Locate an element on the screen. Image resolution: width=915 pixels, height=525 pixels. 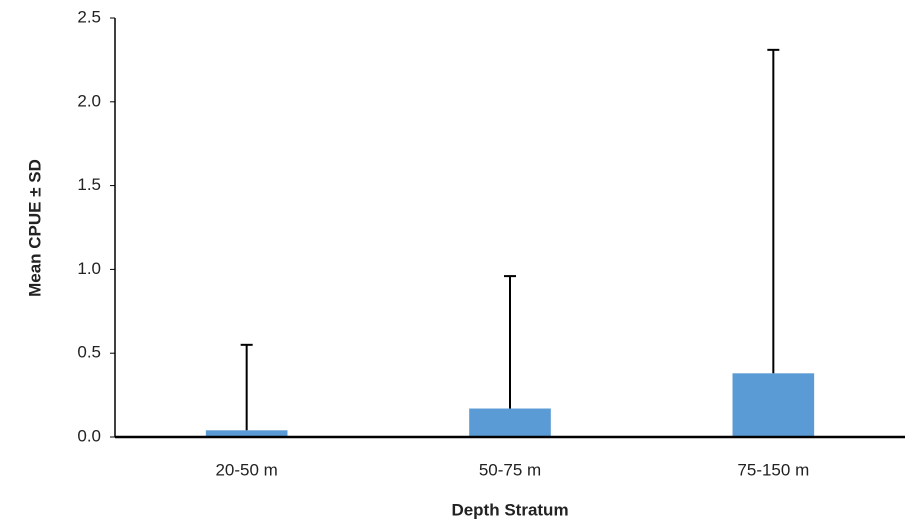
y-tick-label: 1.0 is located at coordinates (89, 268).